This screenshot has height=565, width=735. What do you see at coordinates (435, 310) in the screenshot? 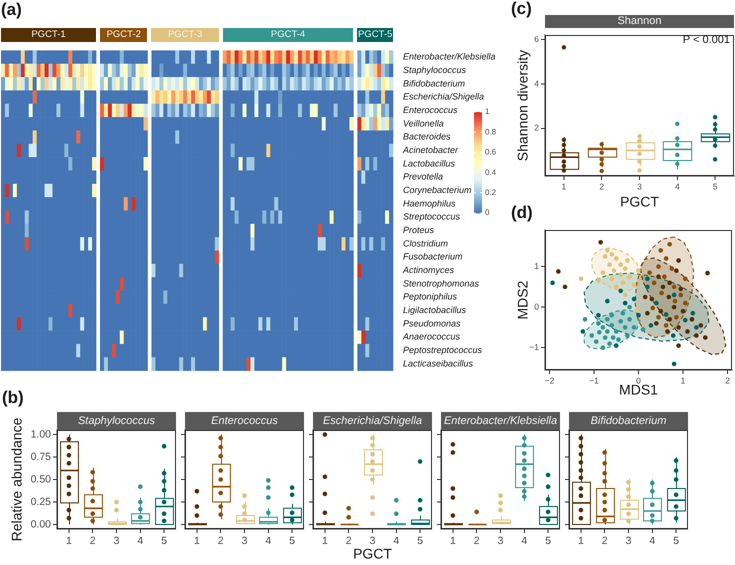
I see `y-tick-label: Ligilactobacillus` at bounding box center [435, 310].